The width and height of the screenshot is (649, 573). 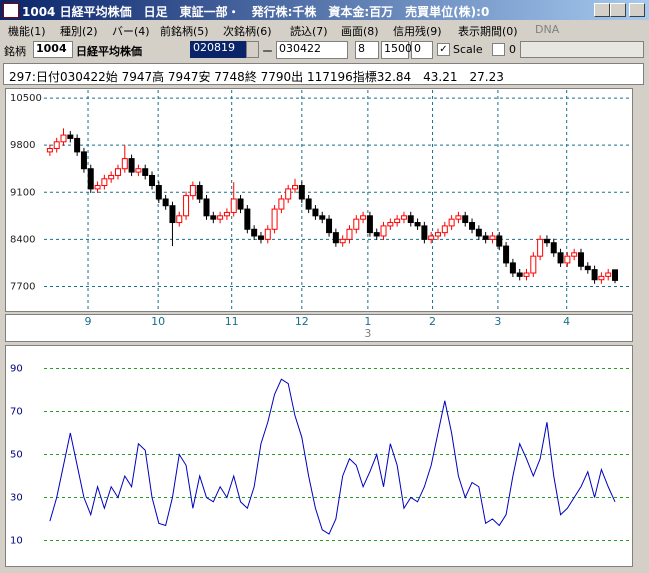 I want to click on x-tick-label: 2, so click(x=432, y=321).